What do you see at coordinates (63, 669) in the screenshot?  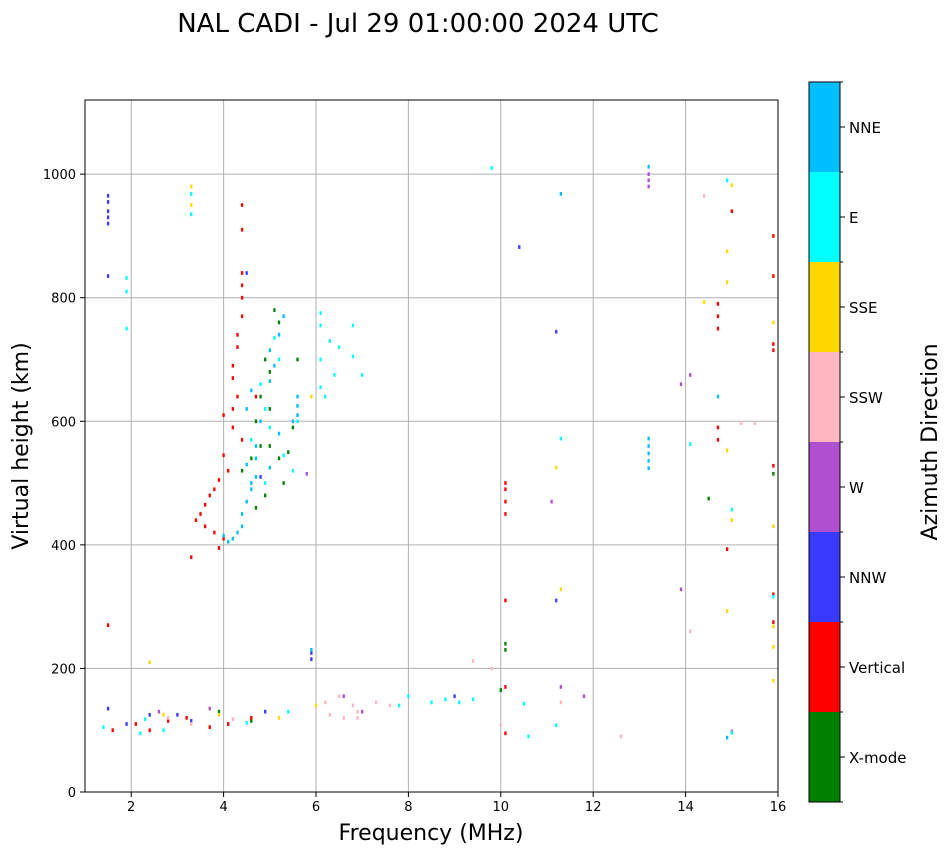 I see `y-tick-label: 200` at bounding box center [63, 669].